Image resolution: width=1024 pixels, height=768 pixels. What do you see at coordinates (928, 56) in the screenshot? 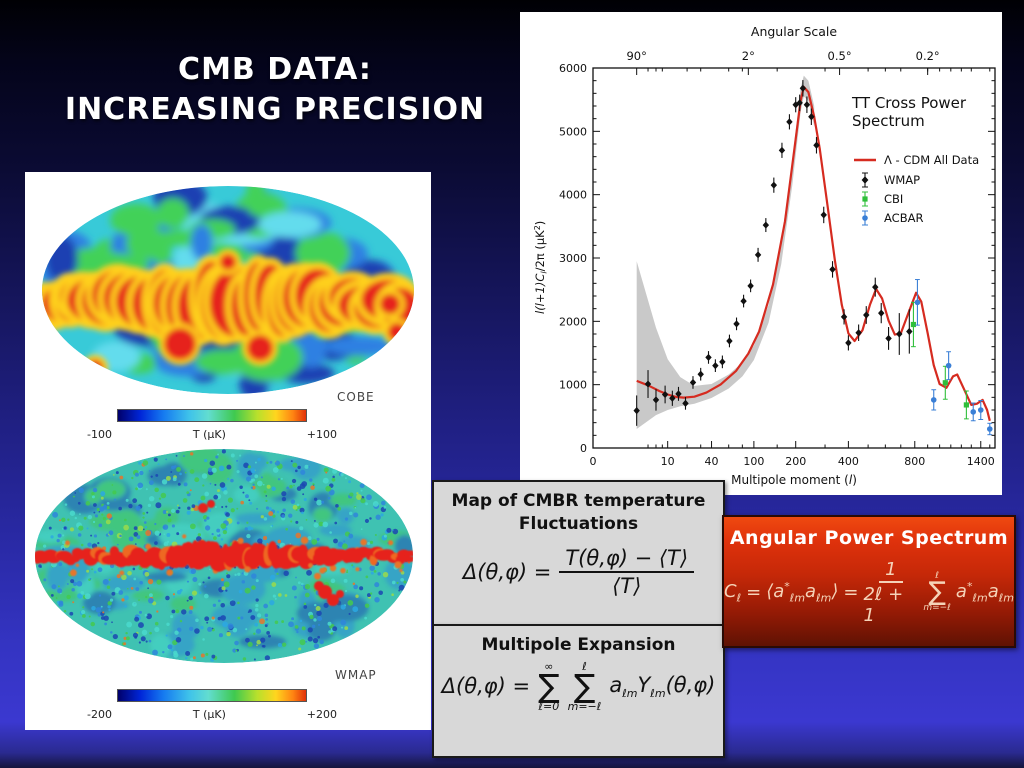
I see `svg-text: 0.2°` at bounding box center [928, 56].